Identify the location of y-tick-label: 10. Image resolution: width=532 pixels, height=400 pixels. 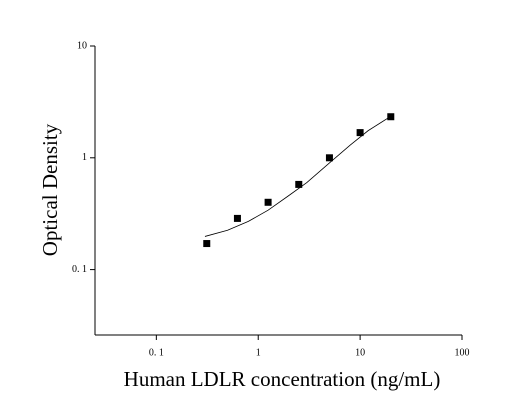
(82, 45).